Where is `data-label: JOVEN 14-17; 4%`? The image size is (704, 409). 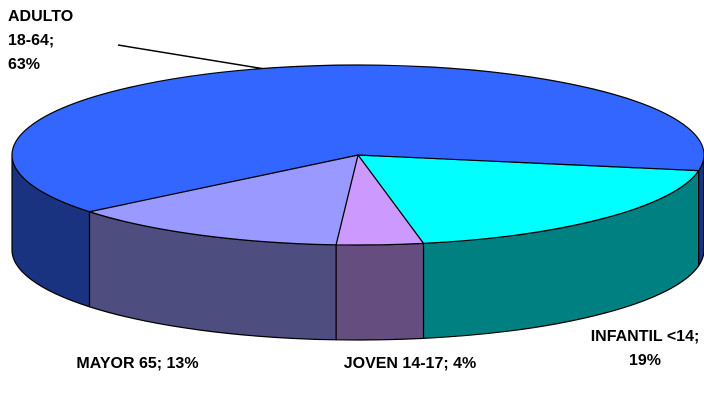 data-label: JOVEN 14-17; 4% is located at coordinates (410, 364).